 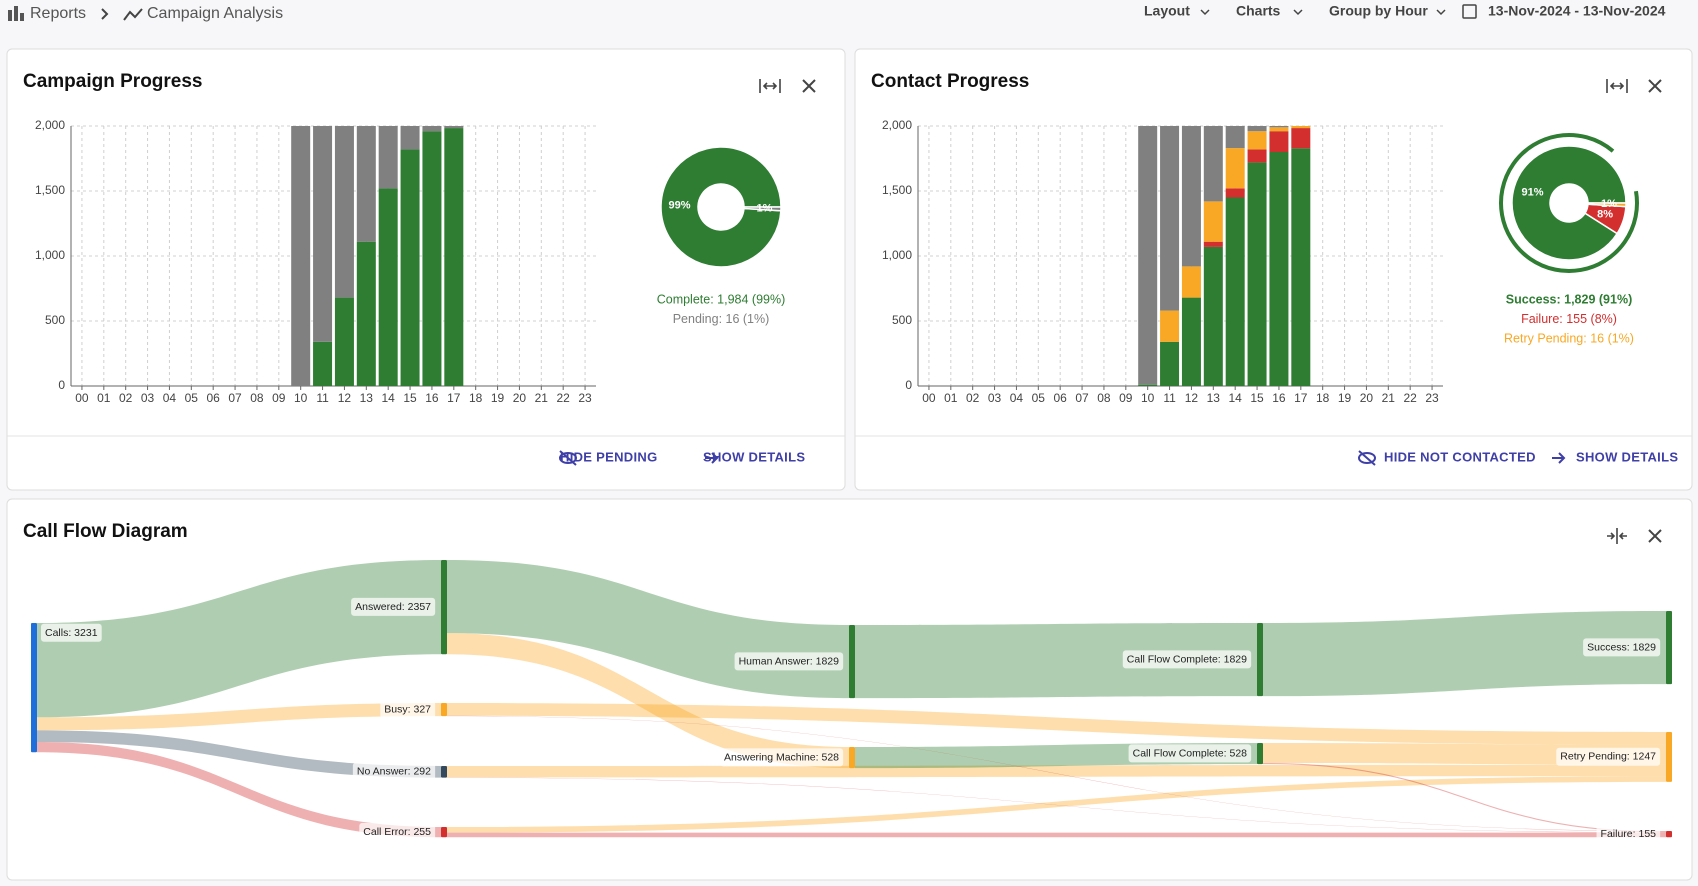 I want to click on x-tick-label: 07, so click(x=1082, y=398).